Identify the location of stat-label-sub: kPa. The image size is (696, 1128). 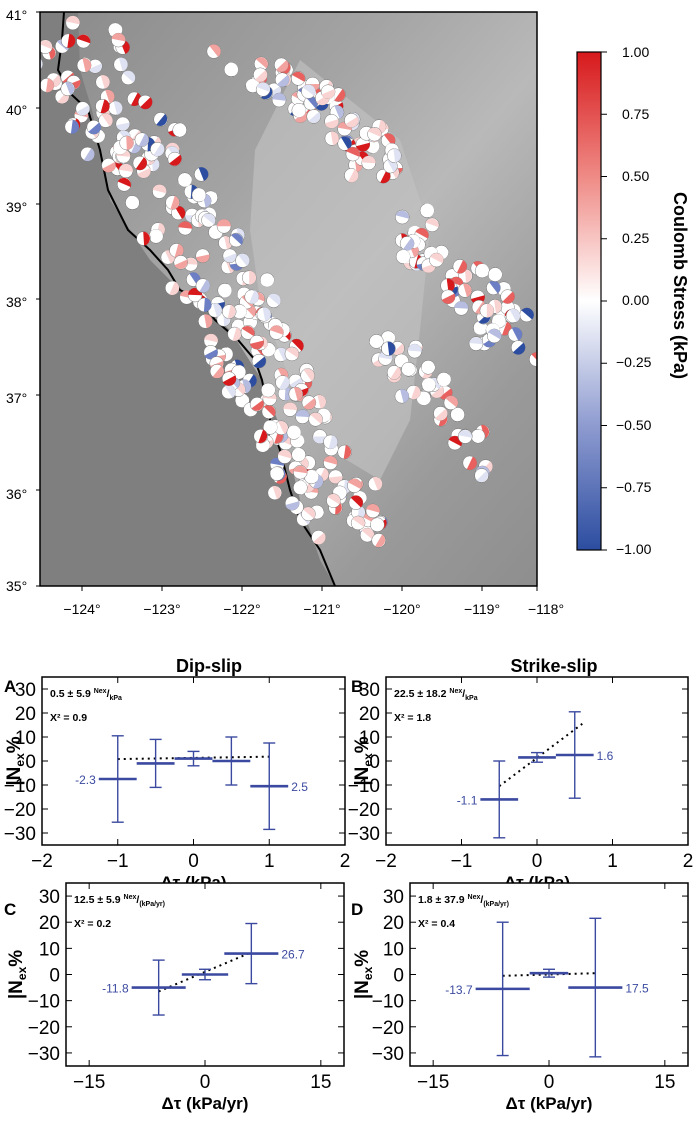
(471, 698).